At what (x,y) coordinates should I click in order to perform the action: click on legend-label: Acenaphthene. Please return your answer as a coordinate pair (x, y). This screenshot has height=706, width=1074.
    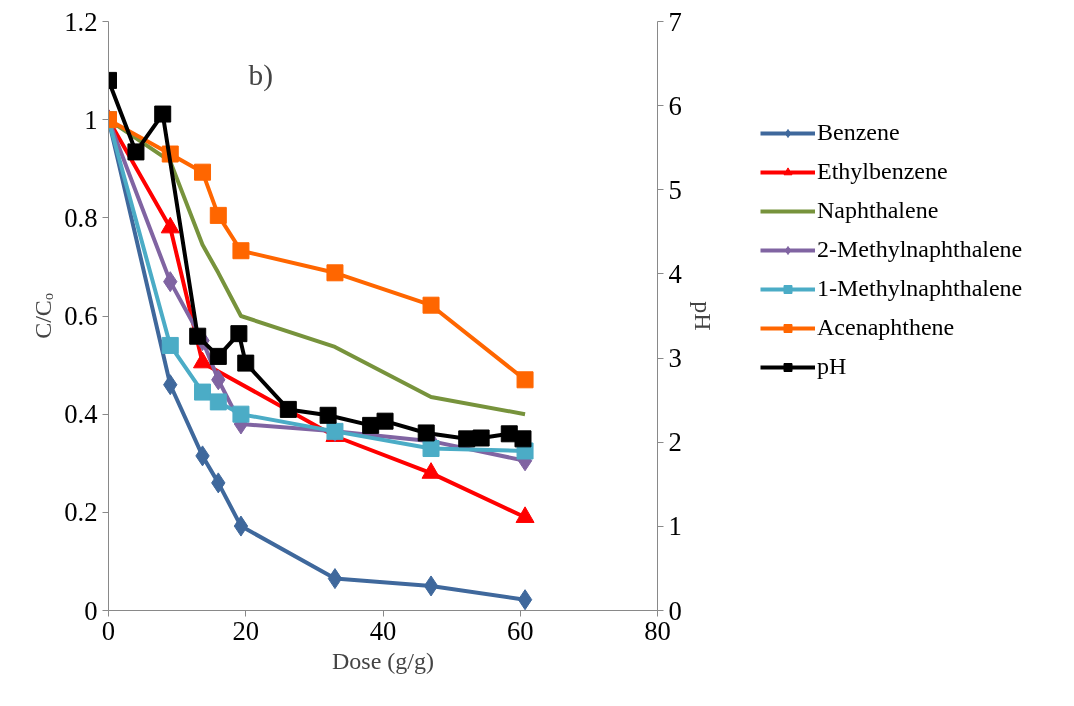
    Looking at the image, I should click on (886, 327).